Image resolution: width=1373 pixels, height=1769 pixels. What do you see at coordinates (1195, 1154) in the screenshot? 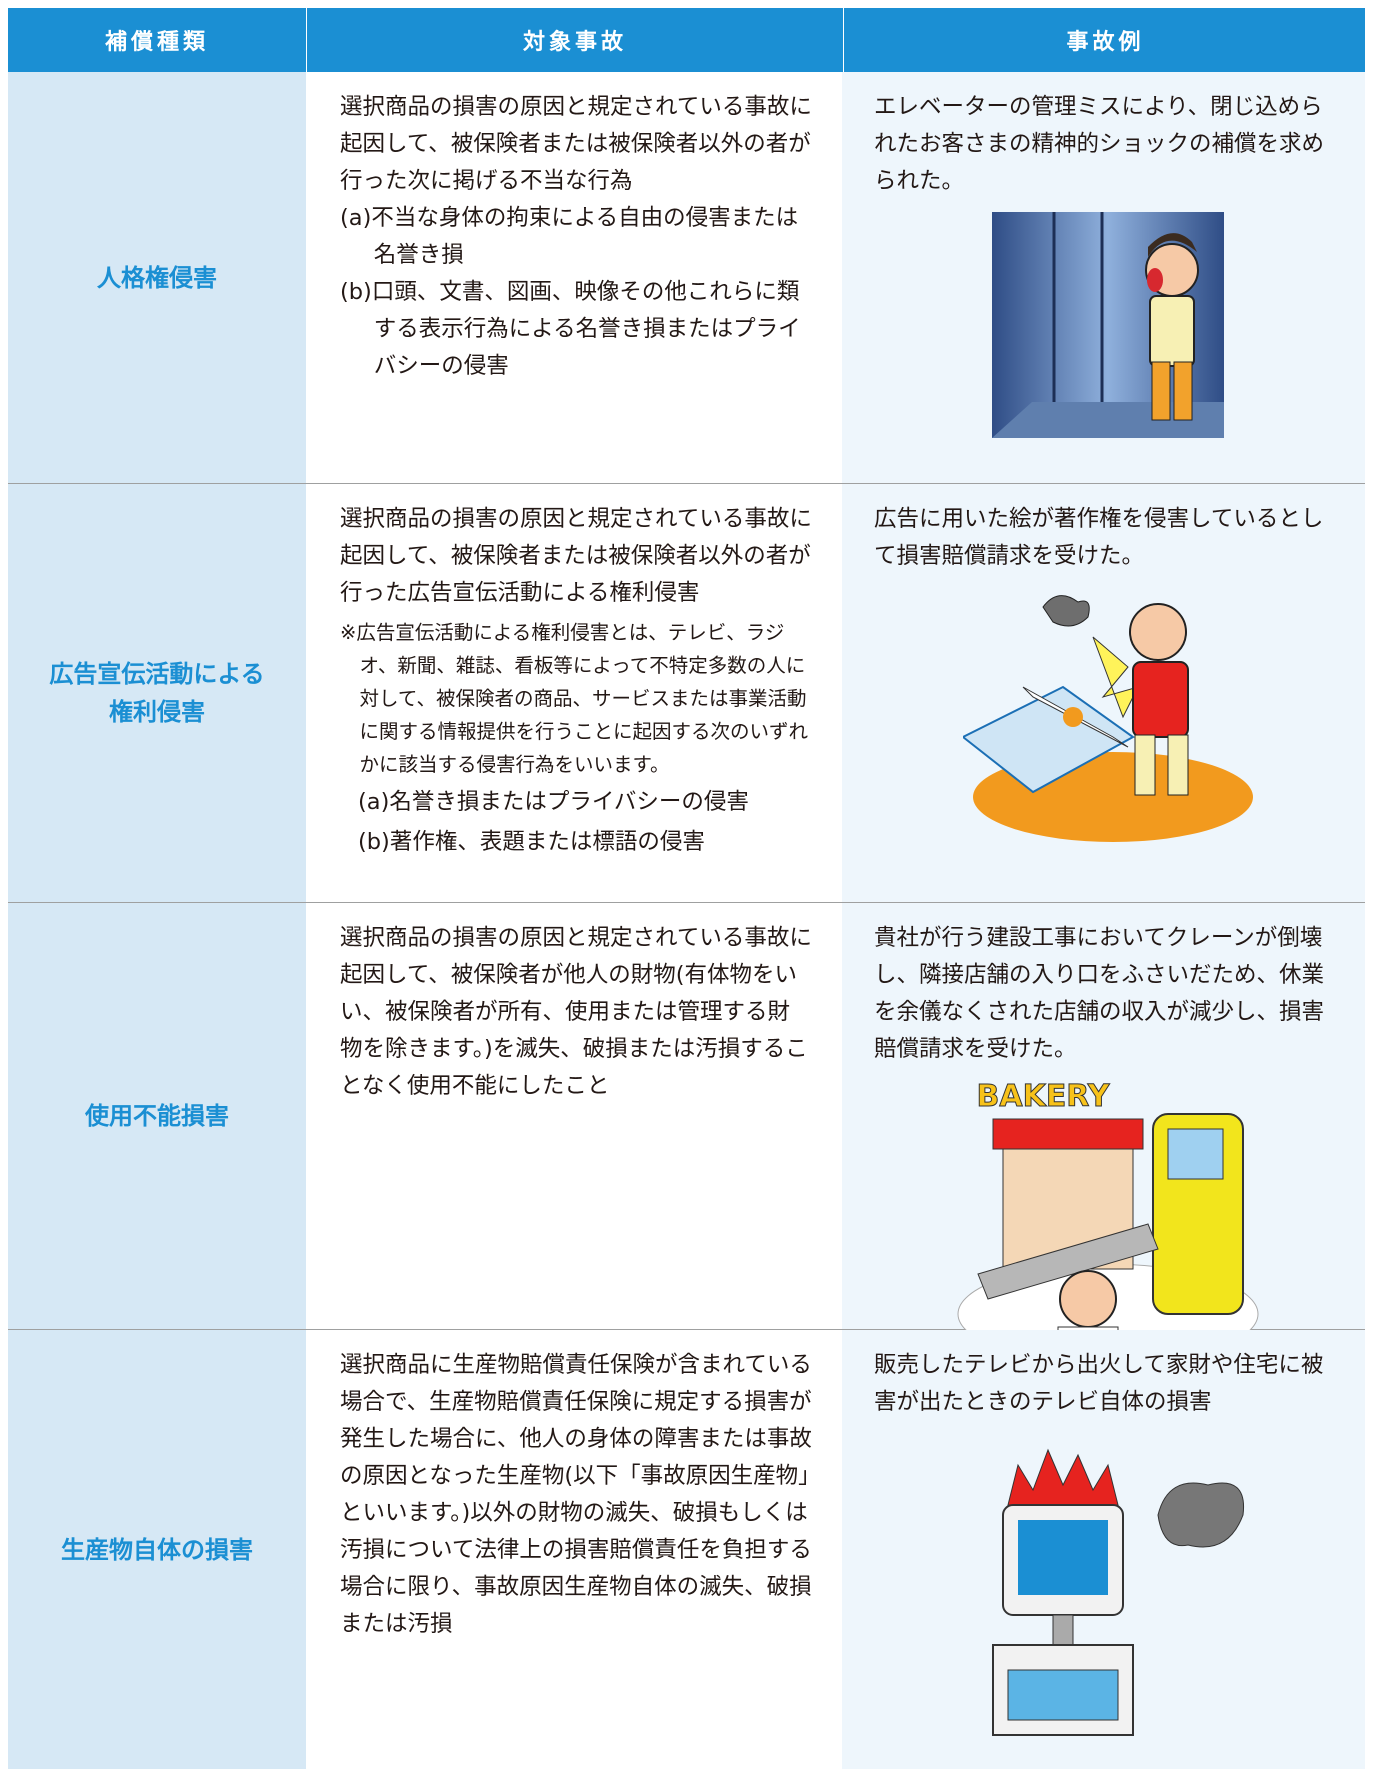
I see `window` at bounding box center [1195, 1154].